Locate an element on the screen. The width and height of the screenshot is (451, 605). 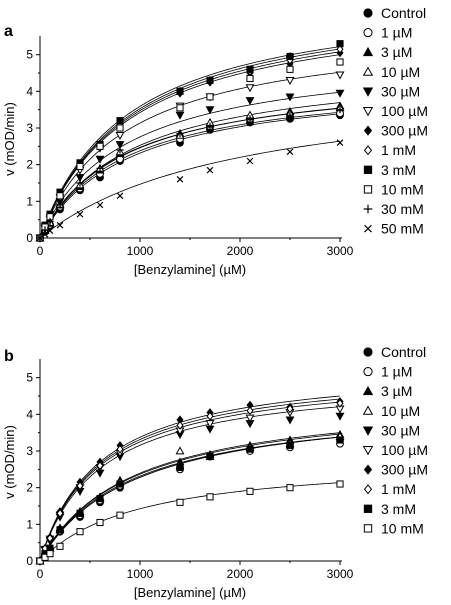
legend-label: 10 µM is located at coordinates (400, 411).